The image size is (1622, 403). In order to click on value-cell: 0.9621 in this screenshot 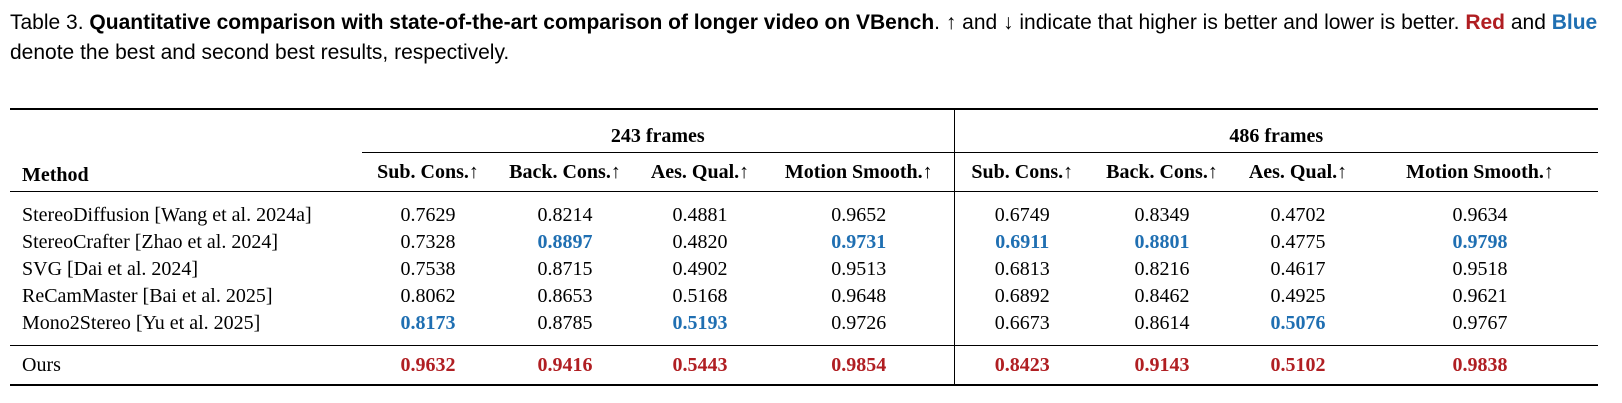, I will do `click(1480, 296)`.